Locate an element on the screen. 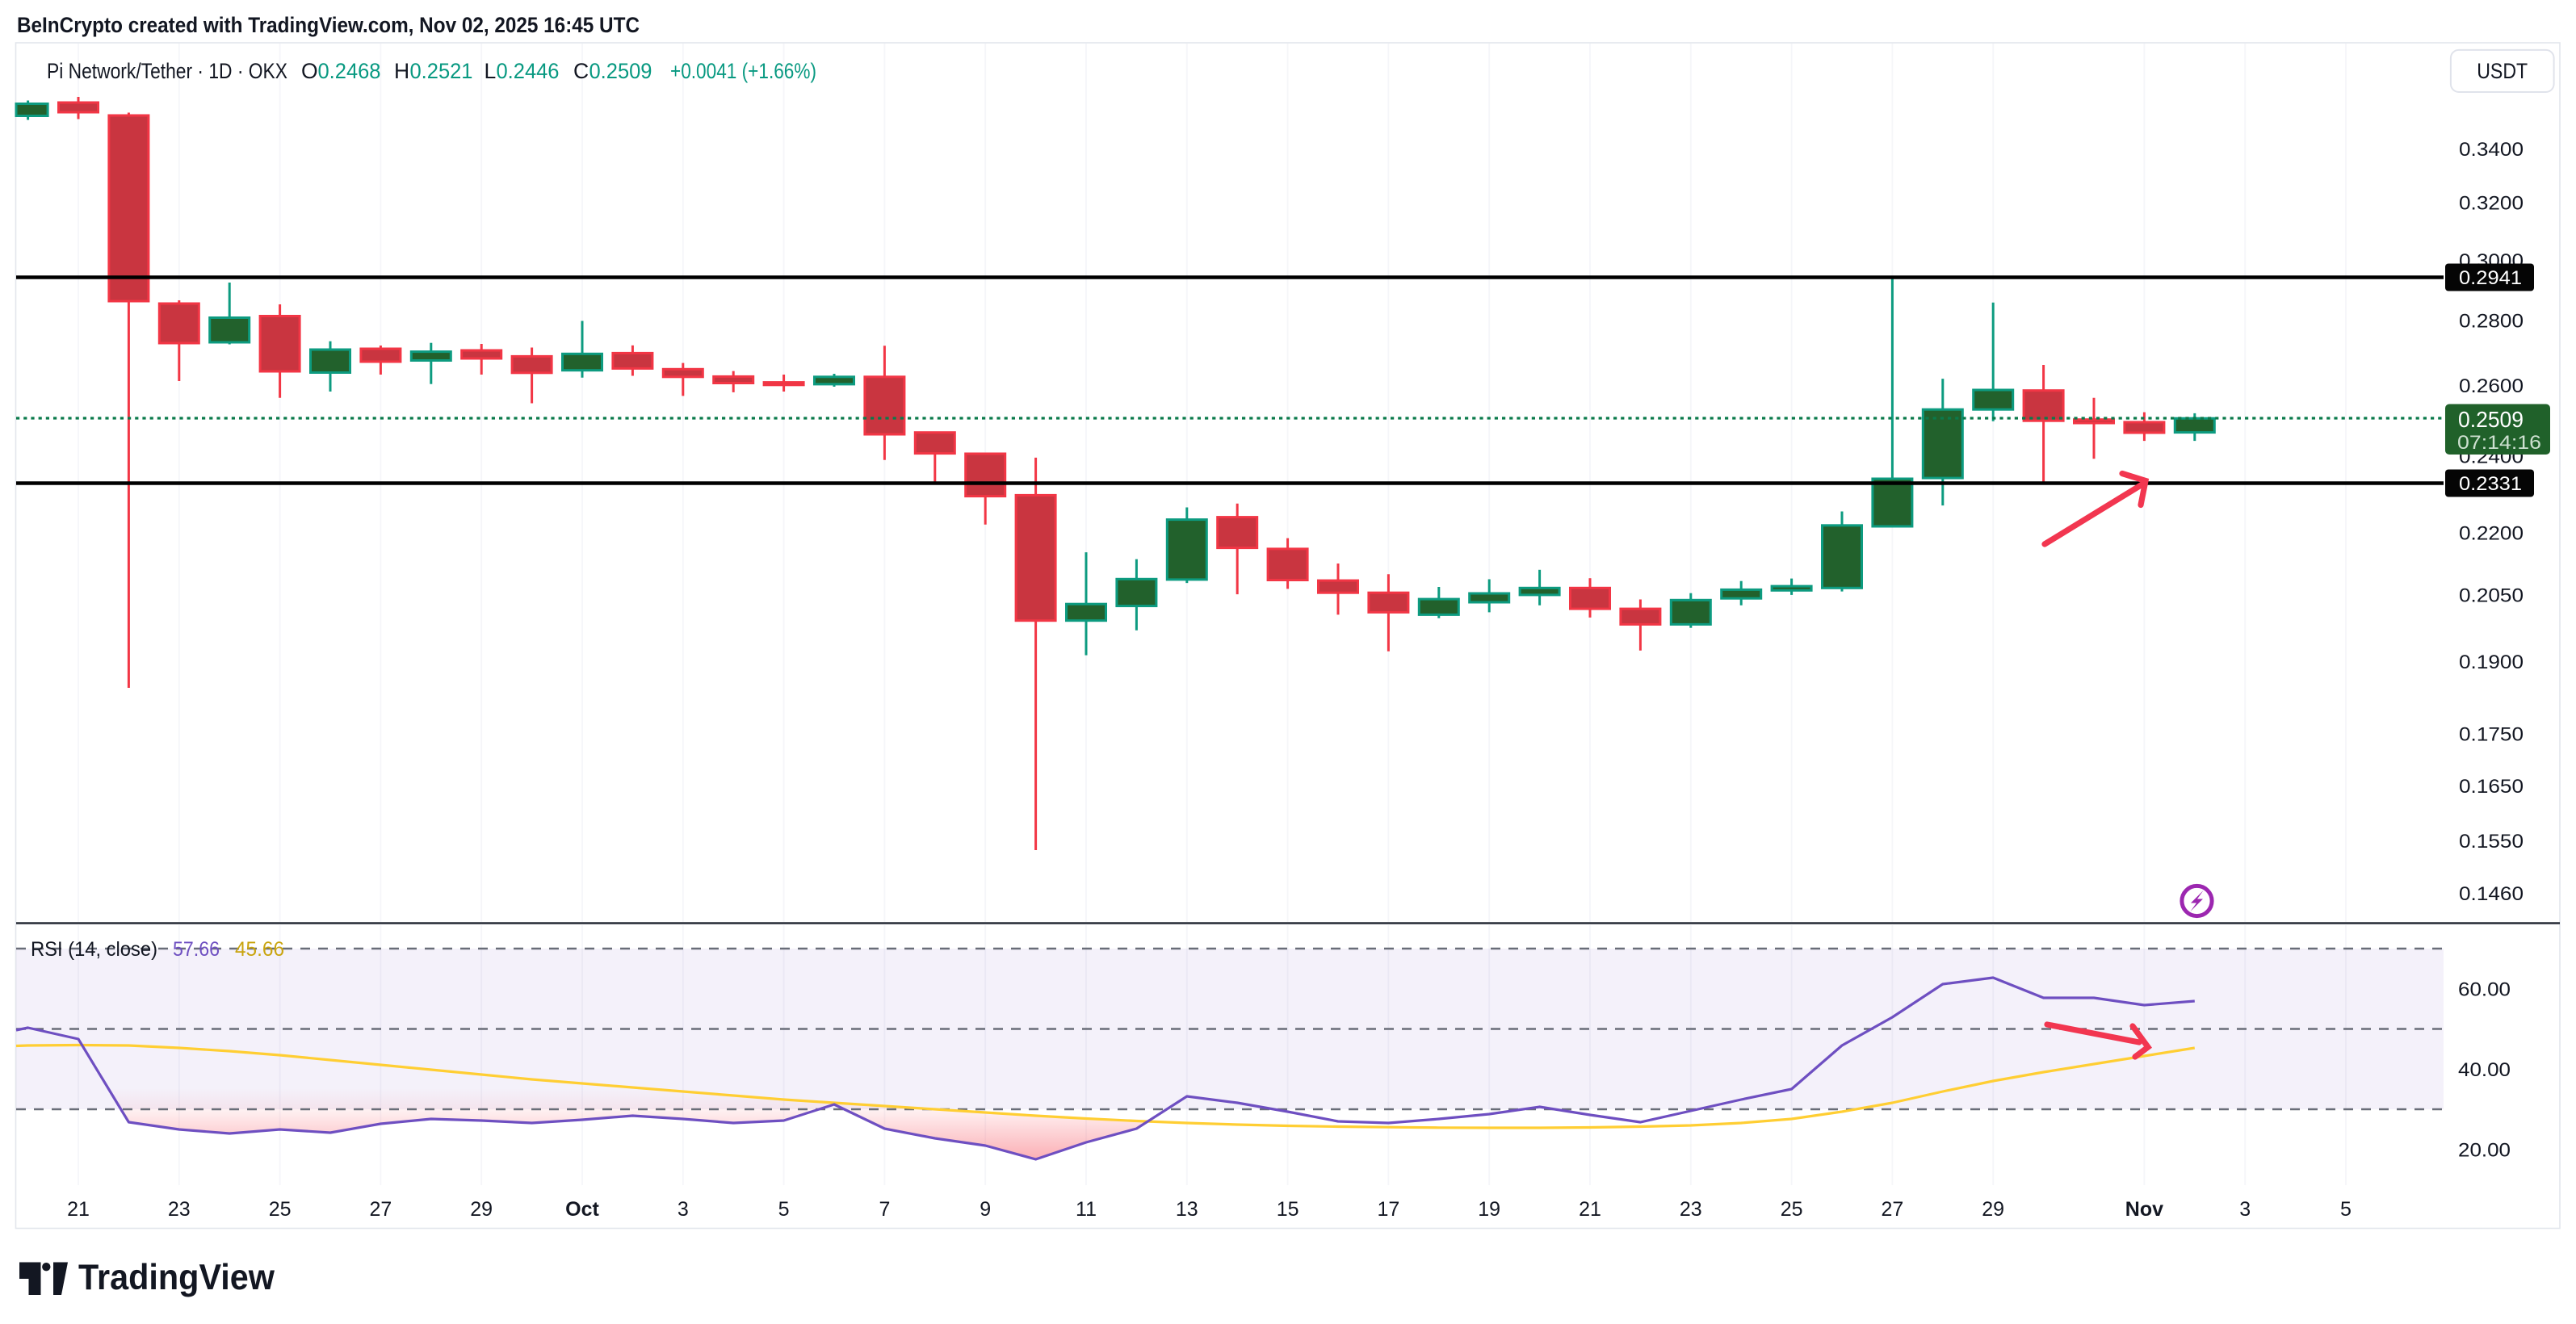 The image size is (2576, 1324). svg-text: 57.66 is located at coordinates (196, 949).